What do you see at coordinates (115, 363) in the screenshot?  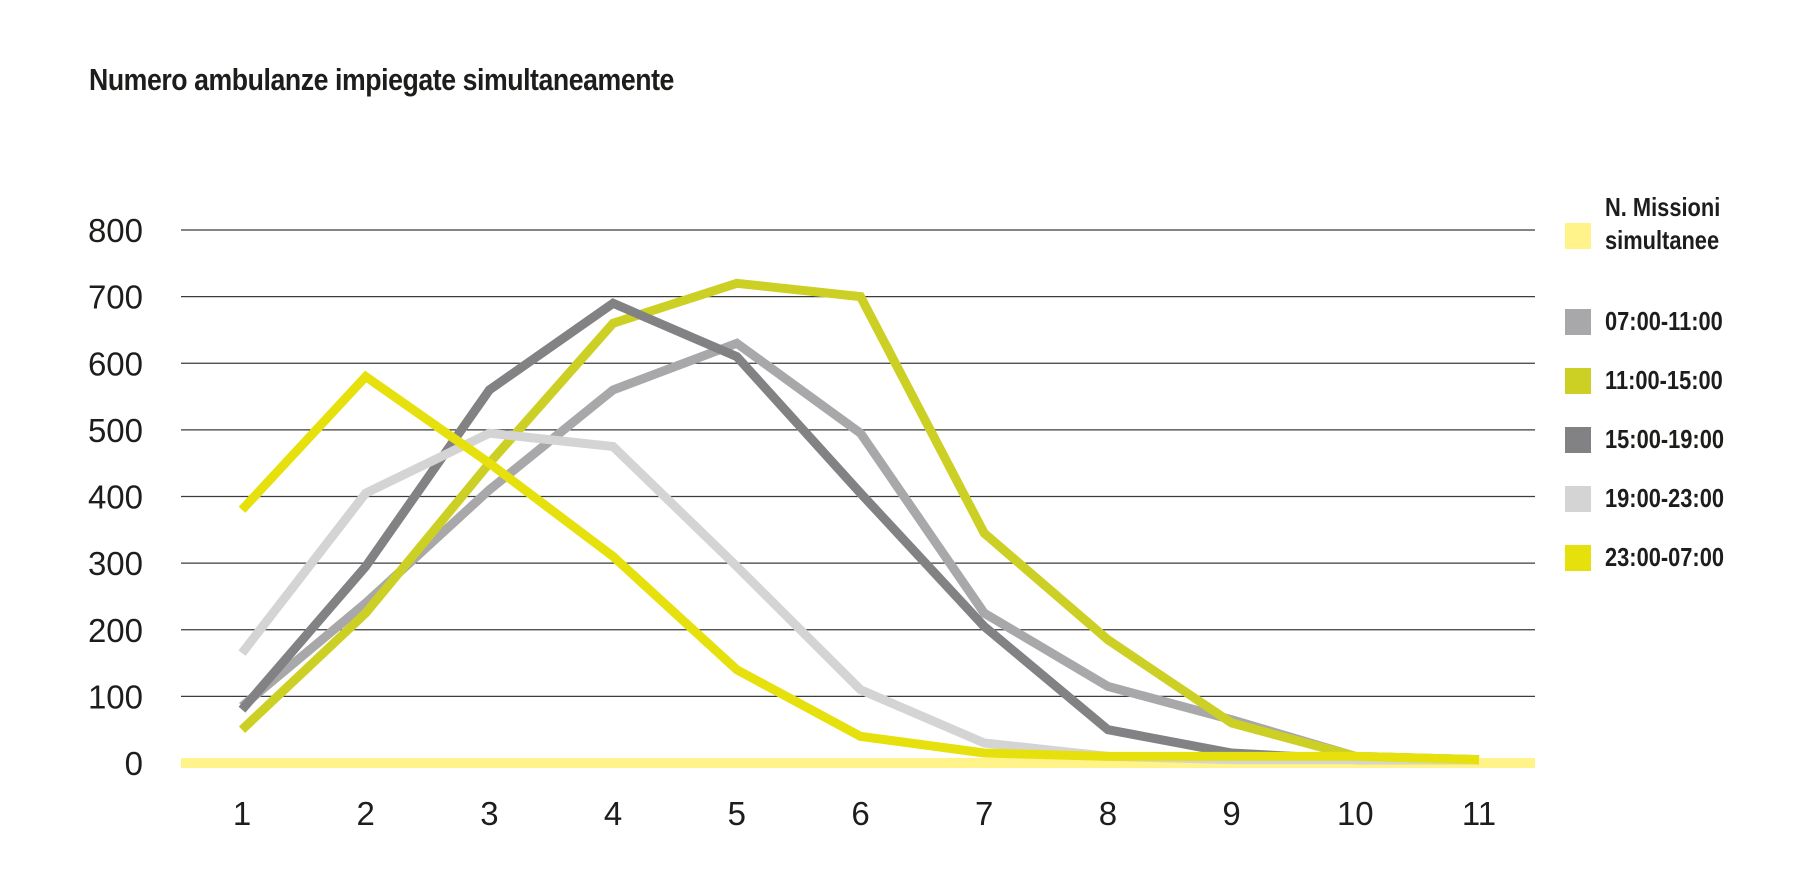 I see `y-tick-label: 600` at bounding box center [115, 363].